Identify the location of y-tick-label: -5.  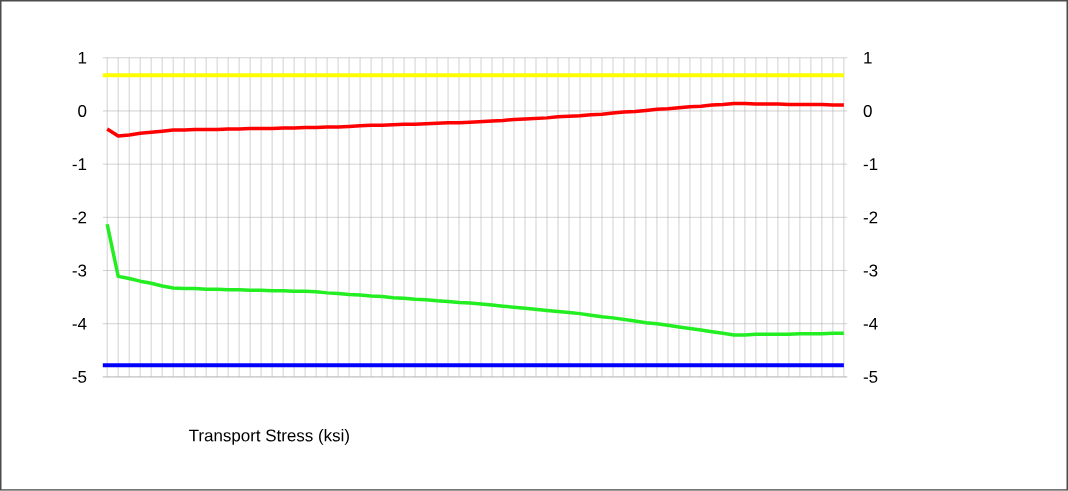
(79, 377).